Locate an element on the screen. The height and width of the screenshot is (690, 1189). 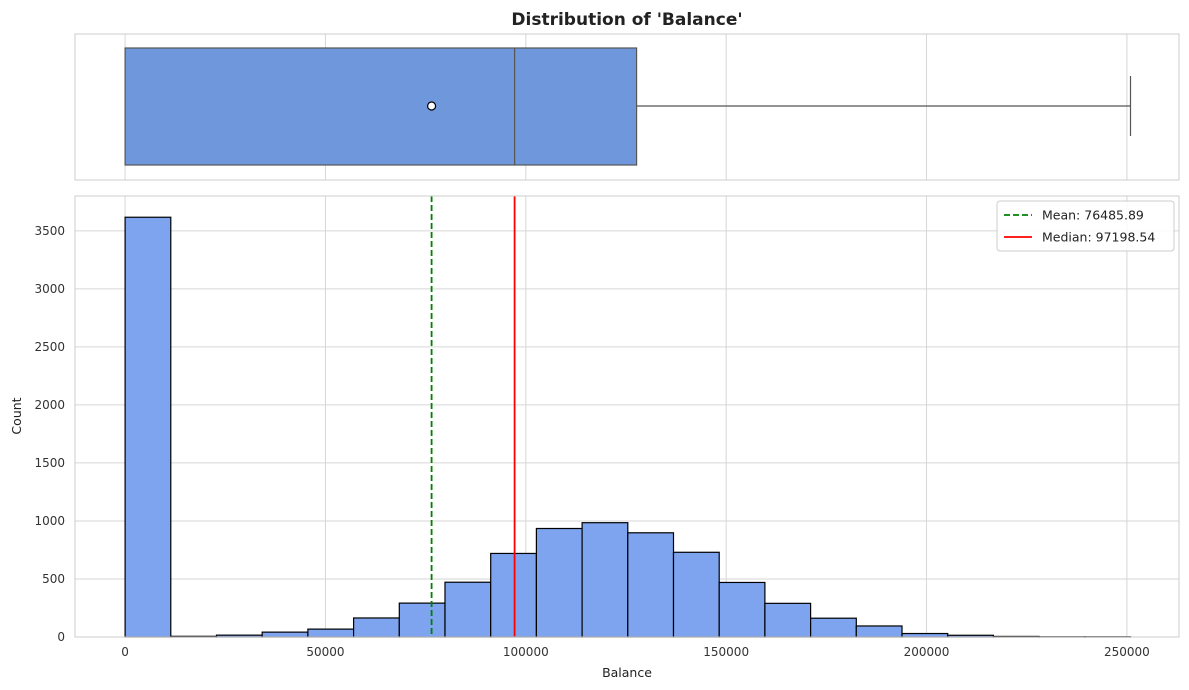
x-tick-label-0: 0 is located at coordinates (125, 652).